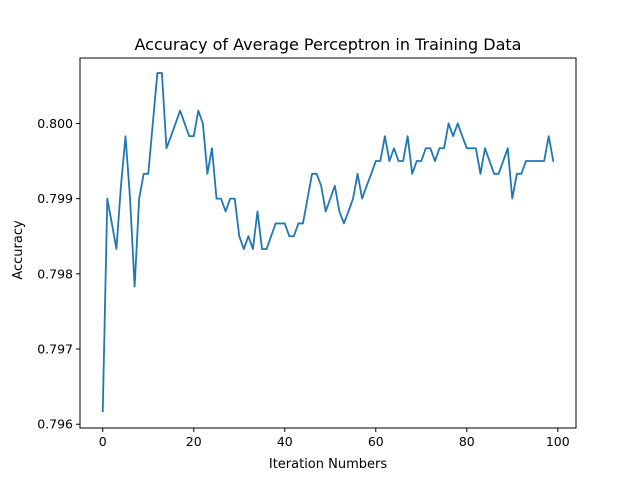  What do you see at coordinates (55, 198) in the screenshot?
I see `y-tick-label: 0.799` at bounding box center [55, 198].